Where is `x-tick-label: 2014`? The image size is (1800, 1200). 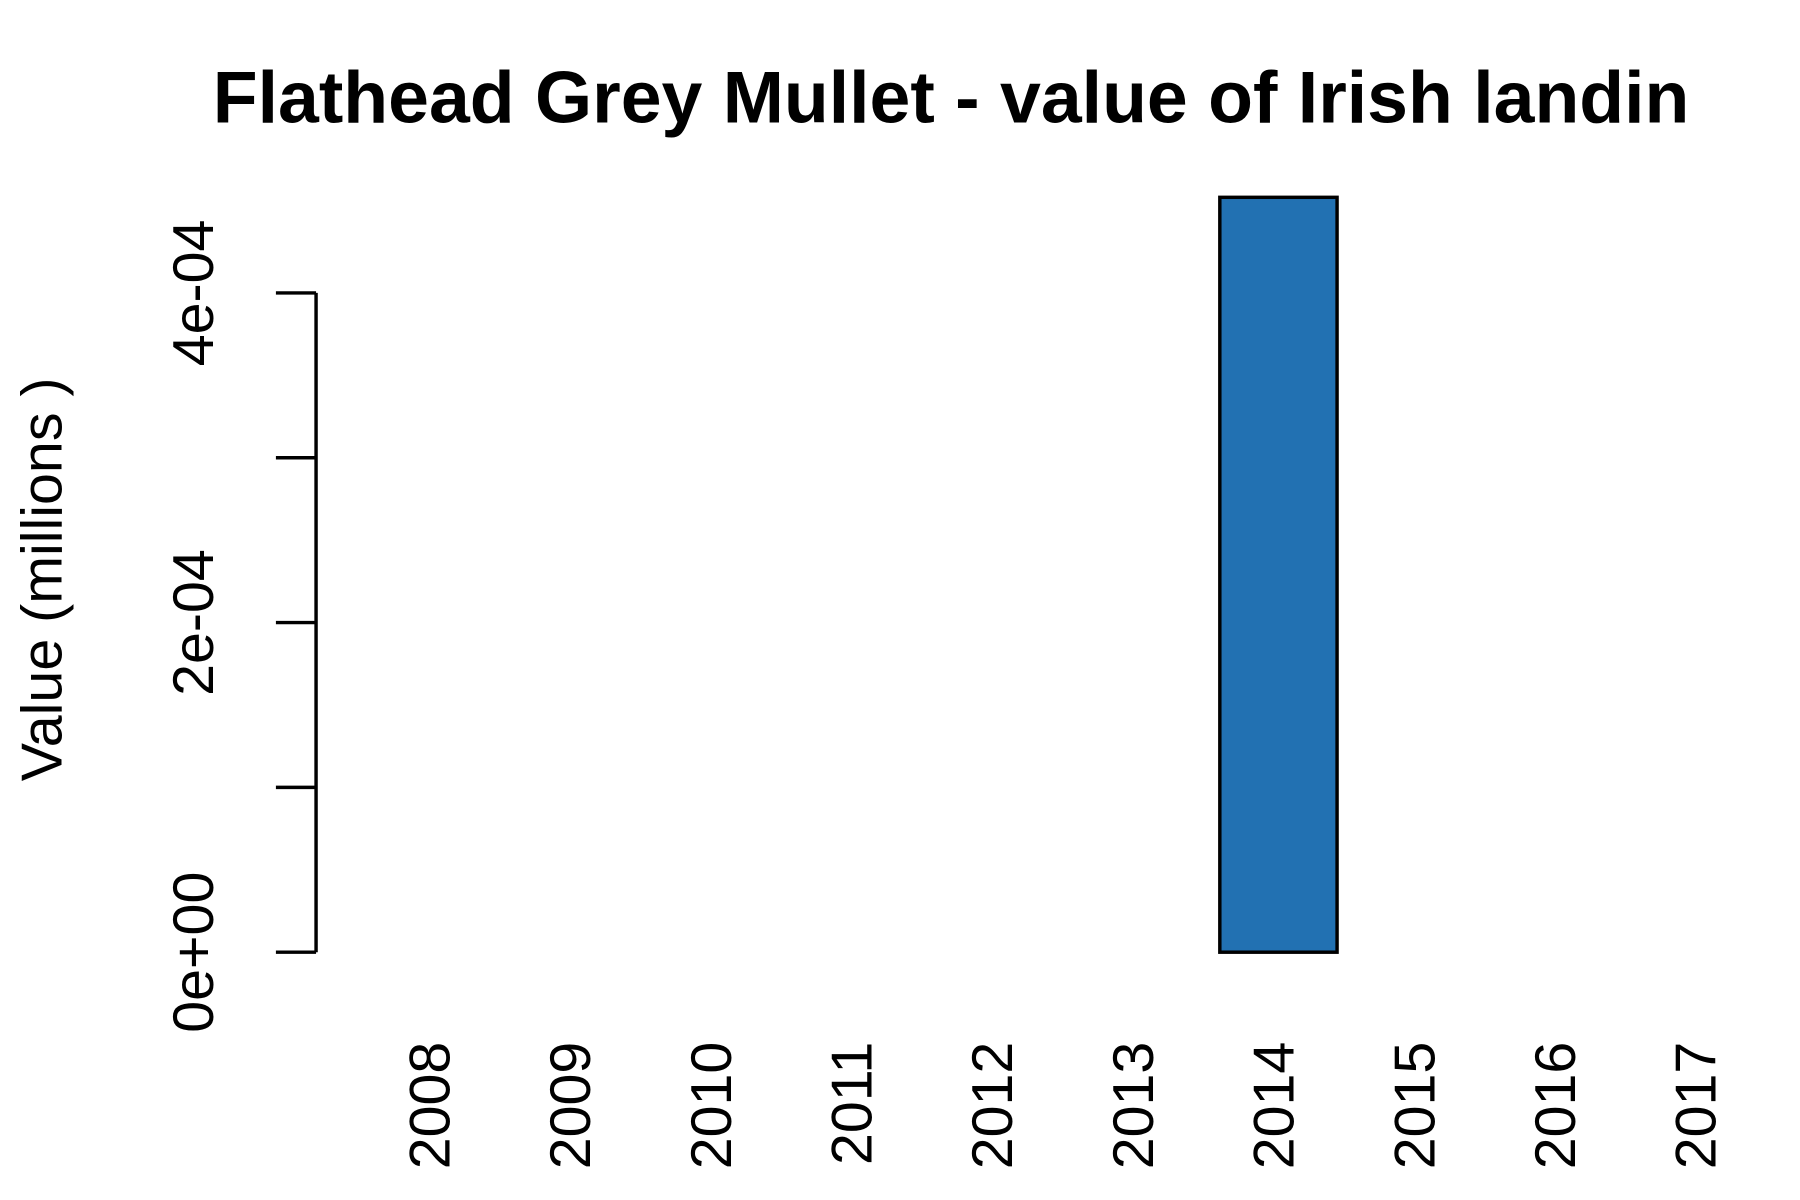
x-tick-label: 2014 is located at coordinates (1275, 1106).